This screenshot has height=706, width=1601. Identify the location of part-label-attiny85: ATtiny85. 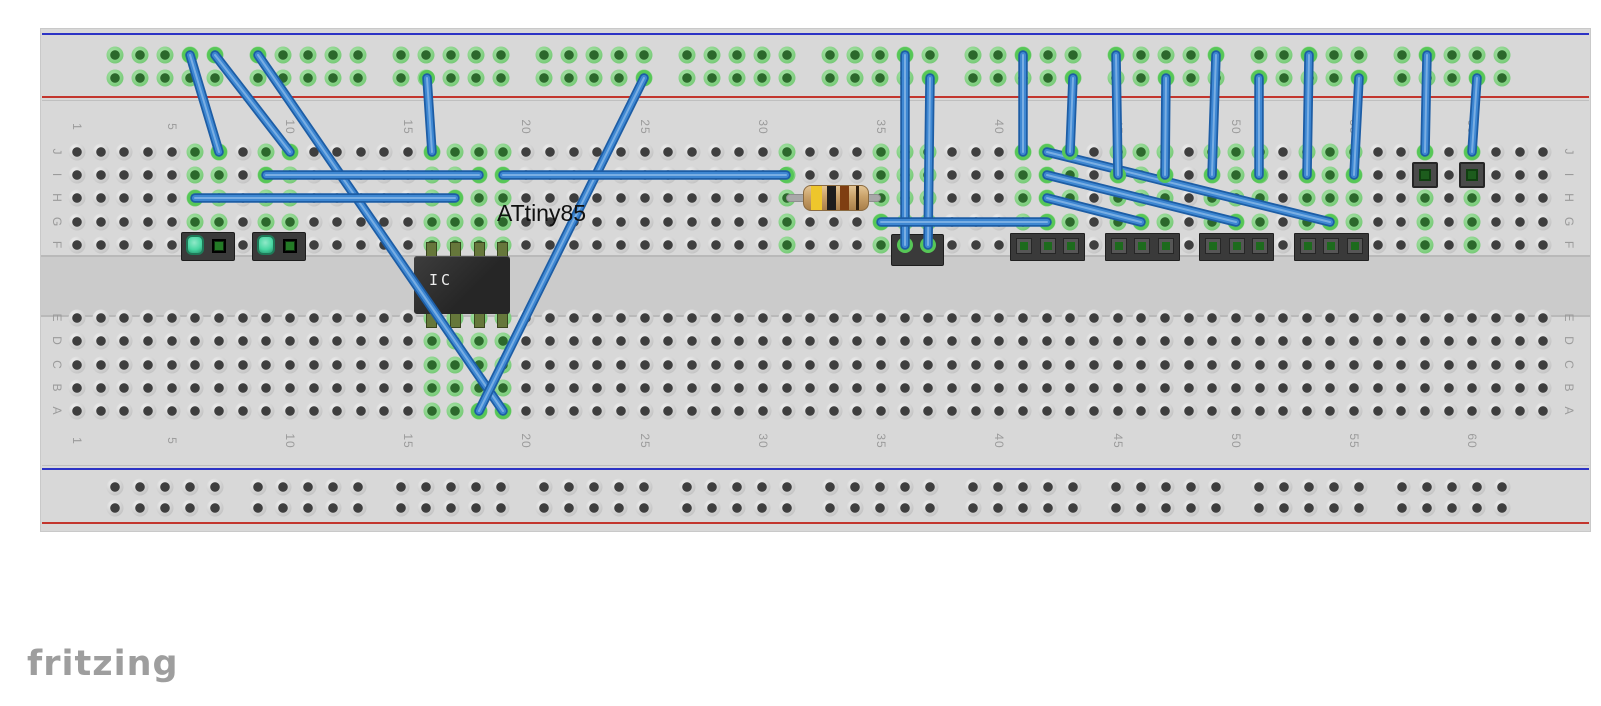
(542, 213).